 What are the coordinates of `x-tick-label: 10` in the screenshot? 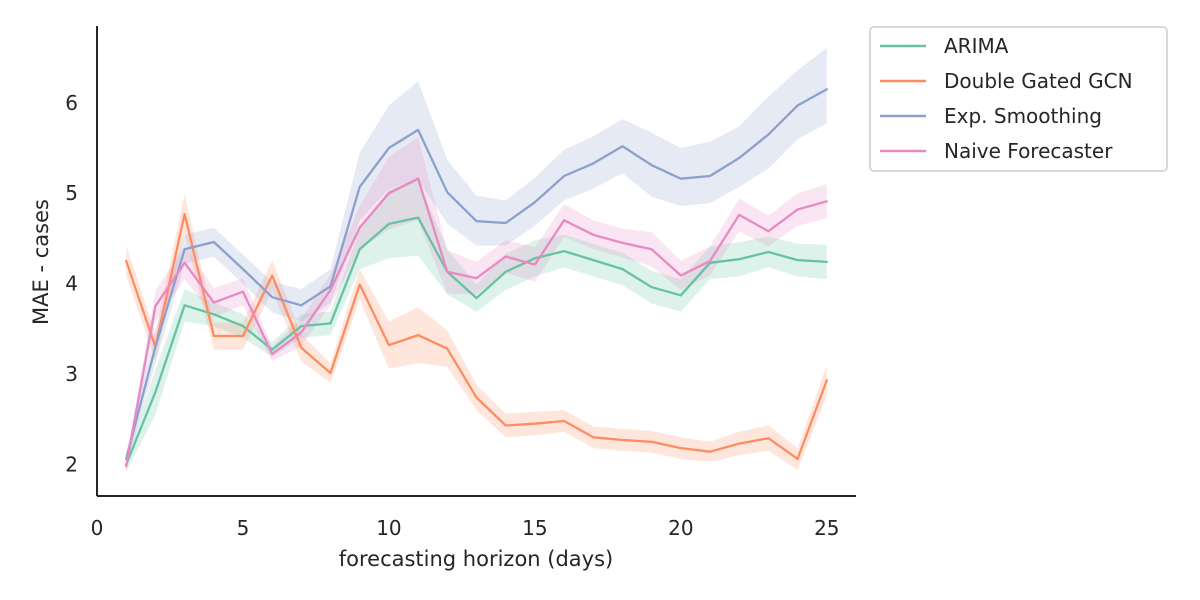 It's located at (388, 528).